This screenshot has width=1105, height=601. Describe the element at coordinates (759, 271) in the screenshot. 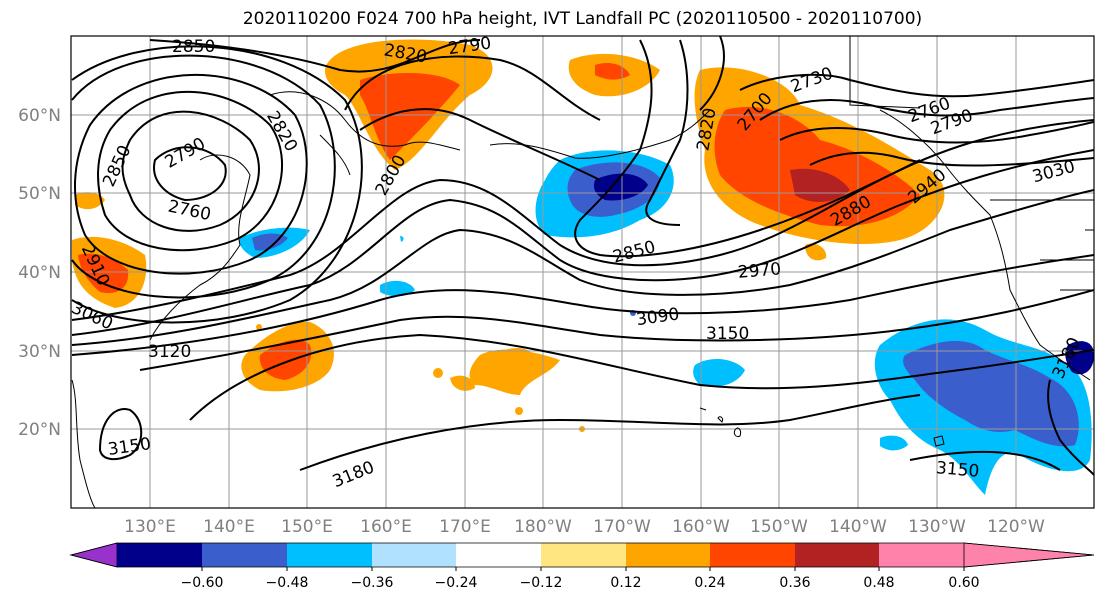

I see `contour-label: 2970` at that location.